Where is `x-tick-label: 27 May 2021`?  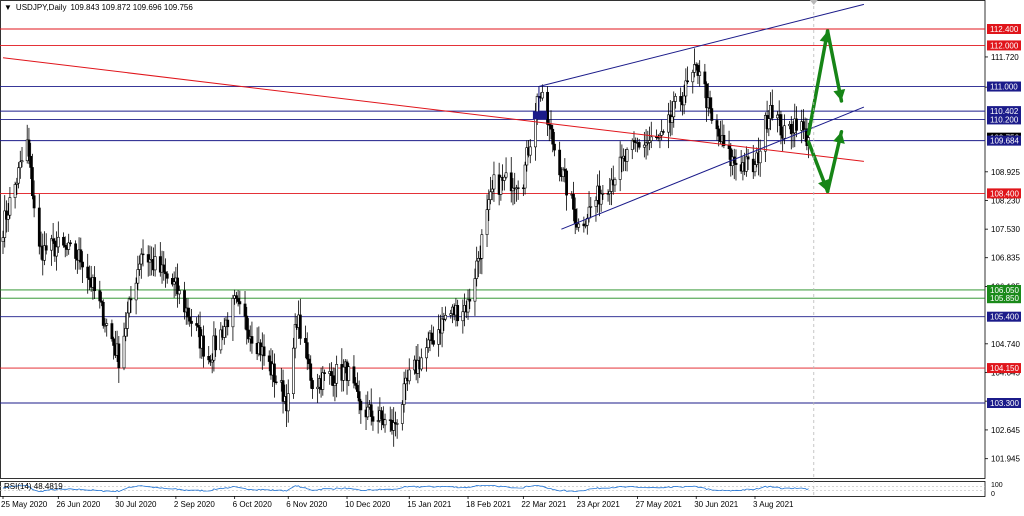
x-tick-label: 27 May 2021 is located at coordinates (658, 504).